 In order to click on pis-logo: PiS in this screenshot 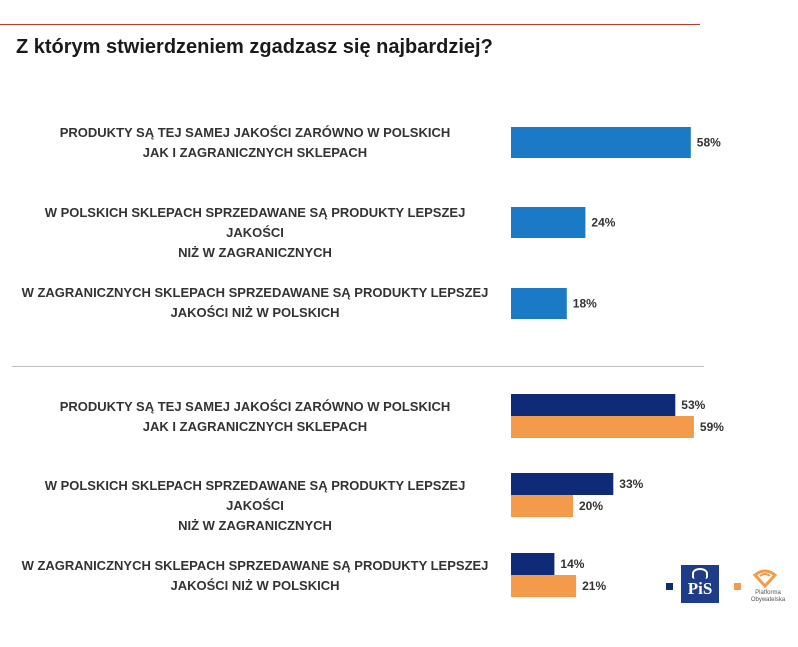, I will do `click(700, 584)`.